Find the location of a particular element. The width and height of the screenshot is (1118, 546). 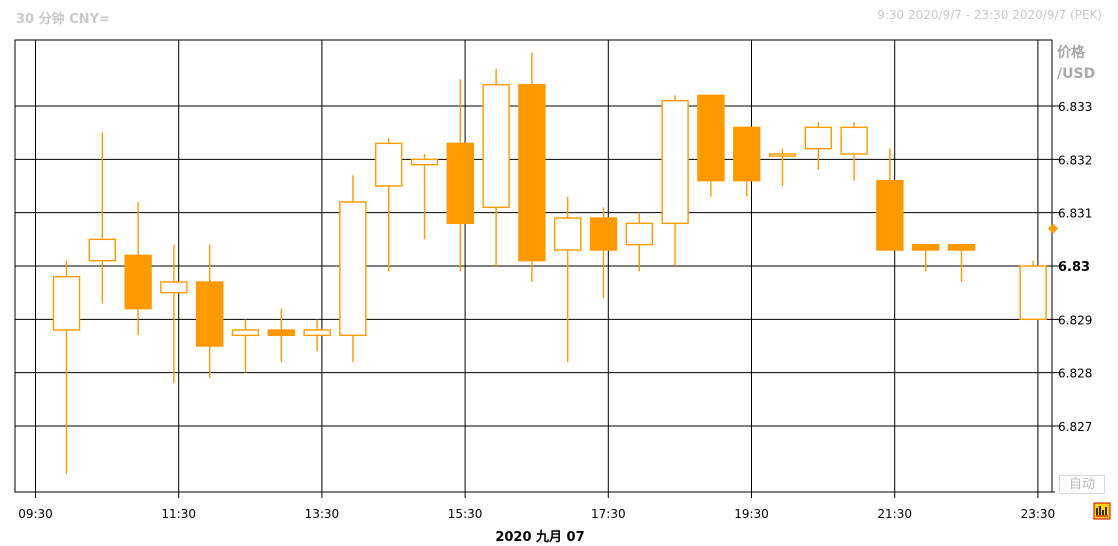

x-tick-label: 23:30 is located at coordinates (1038, 514).